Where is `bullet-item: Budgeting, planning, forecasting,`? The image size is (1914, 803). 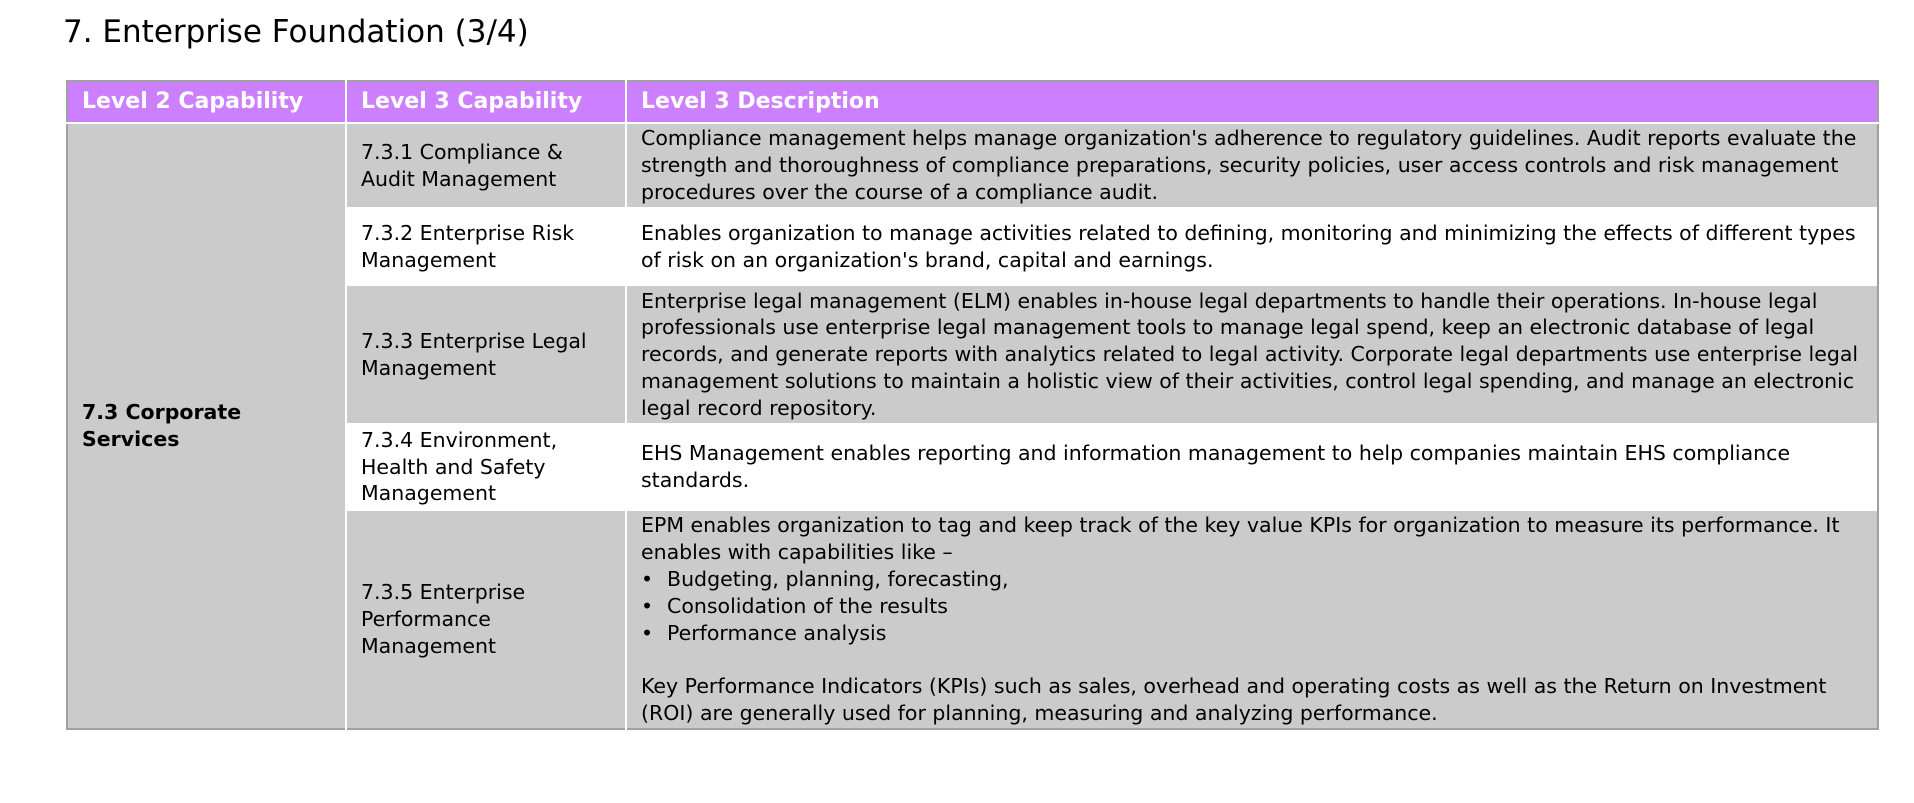
bullet-item: Budgeting, planning, forecasting, is located at coordinates (1252, 579).